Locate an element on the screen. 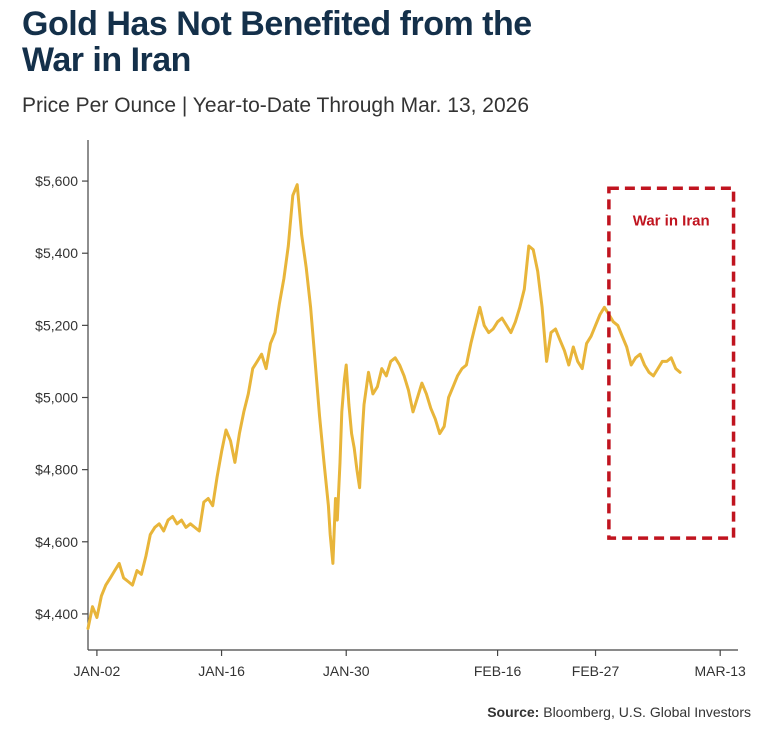 The height and width of the screenshot is (734, 781). y-tick-label: $4,800 is located at coordinates (56, 470).